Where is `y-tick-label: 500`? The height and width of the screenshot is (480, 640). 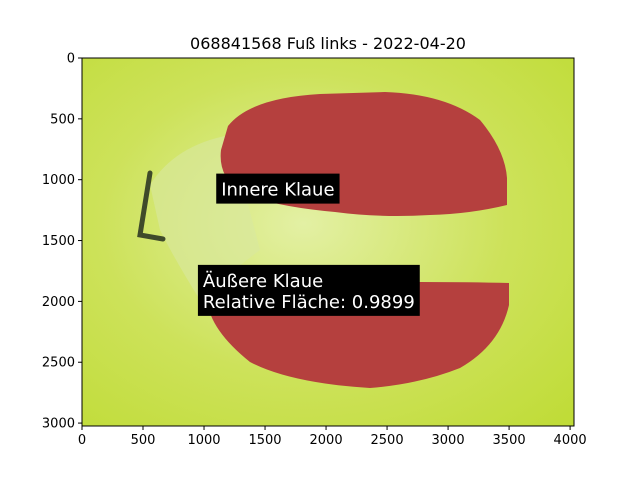
y-tick-label: 500 is located at coordinates (62, 119).